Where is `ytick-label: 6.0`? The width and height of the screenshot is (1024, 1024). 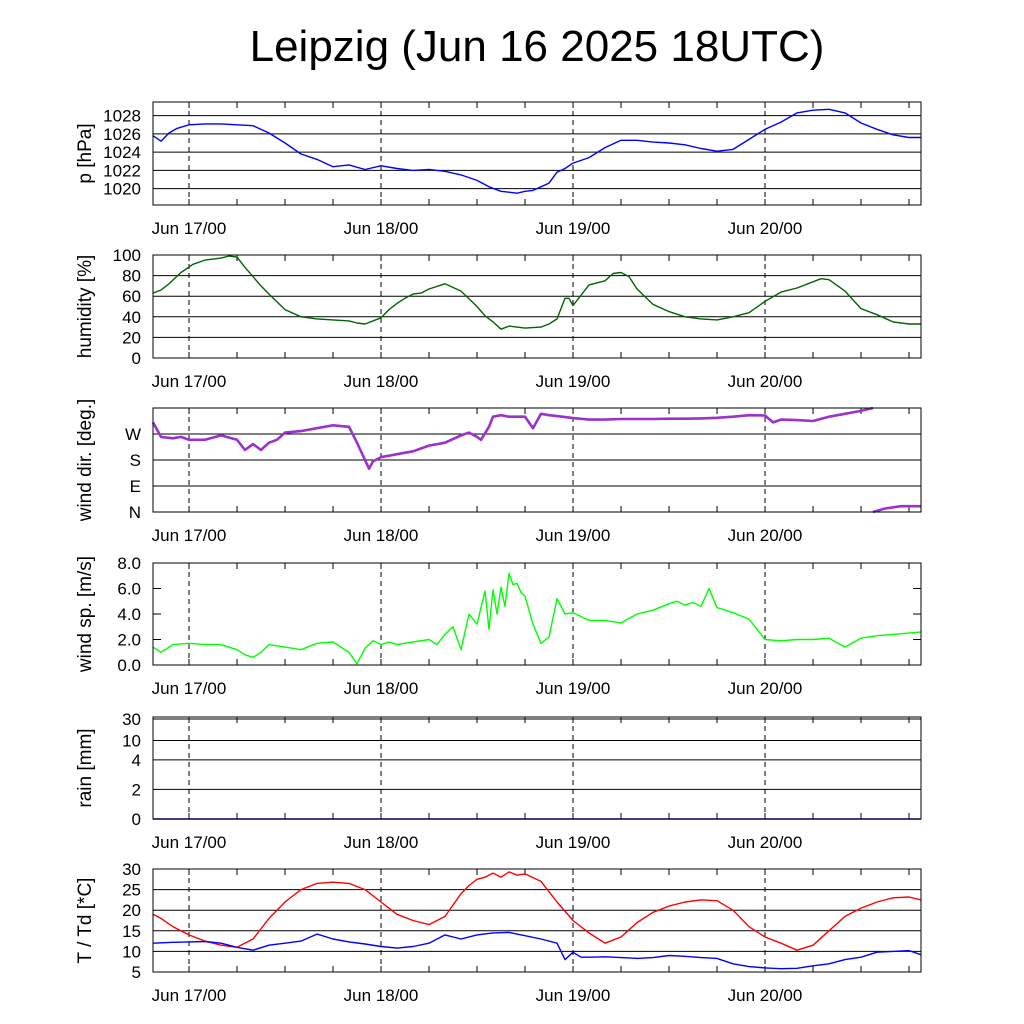
ytick-label: 6.0 is located at coordinates (129, 589).